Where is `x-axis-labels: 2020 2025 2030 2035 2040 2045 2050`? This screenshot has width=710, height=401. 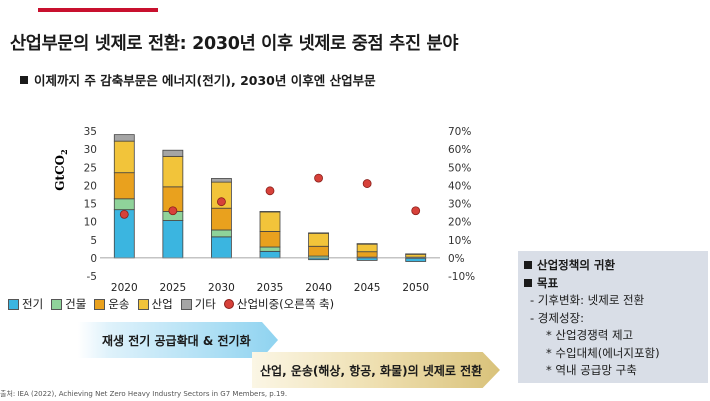
x-axis-labels: 2020 2025 2030 2035 2040 2045 2050 is located at coordinates (270, 288).